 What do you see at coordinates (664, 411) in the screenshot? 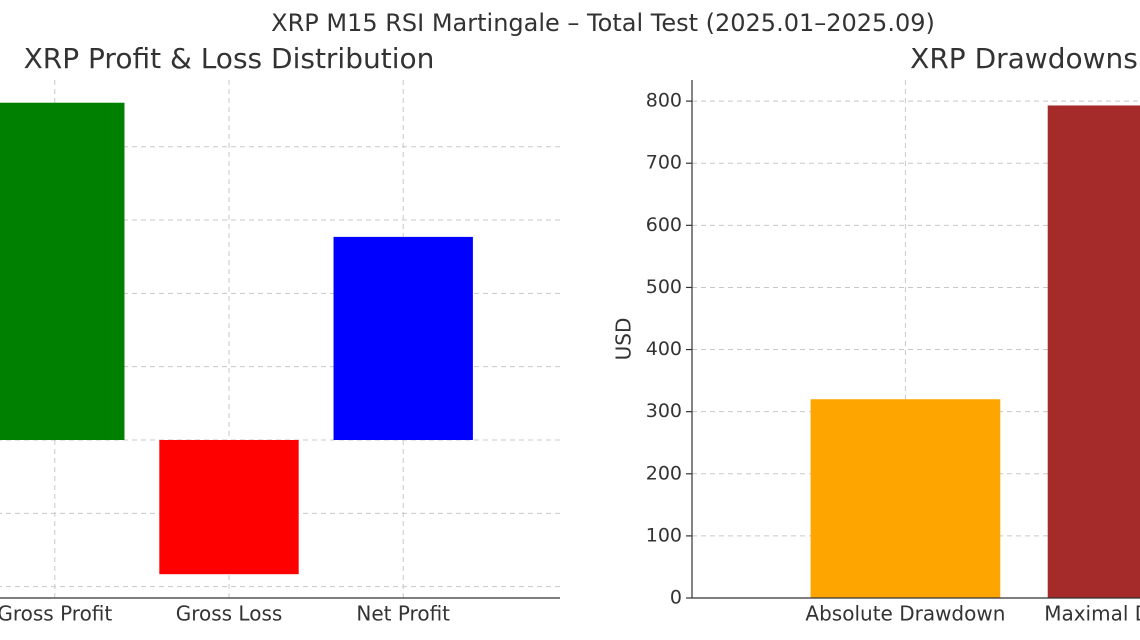
I see `y-tick-label: 300` at bounding box center [664, 411].